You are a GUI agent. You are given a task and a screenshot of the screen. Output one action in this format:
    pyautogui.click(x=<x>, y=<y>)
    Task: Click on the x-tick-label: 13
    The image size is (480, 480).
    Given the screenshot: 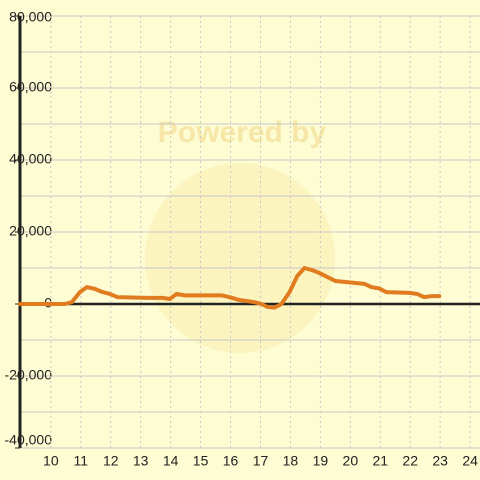 What is the action you would take?
    pyautogui.click(x=141, y=461)
    